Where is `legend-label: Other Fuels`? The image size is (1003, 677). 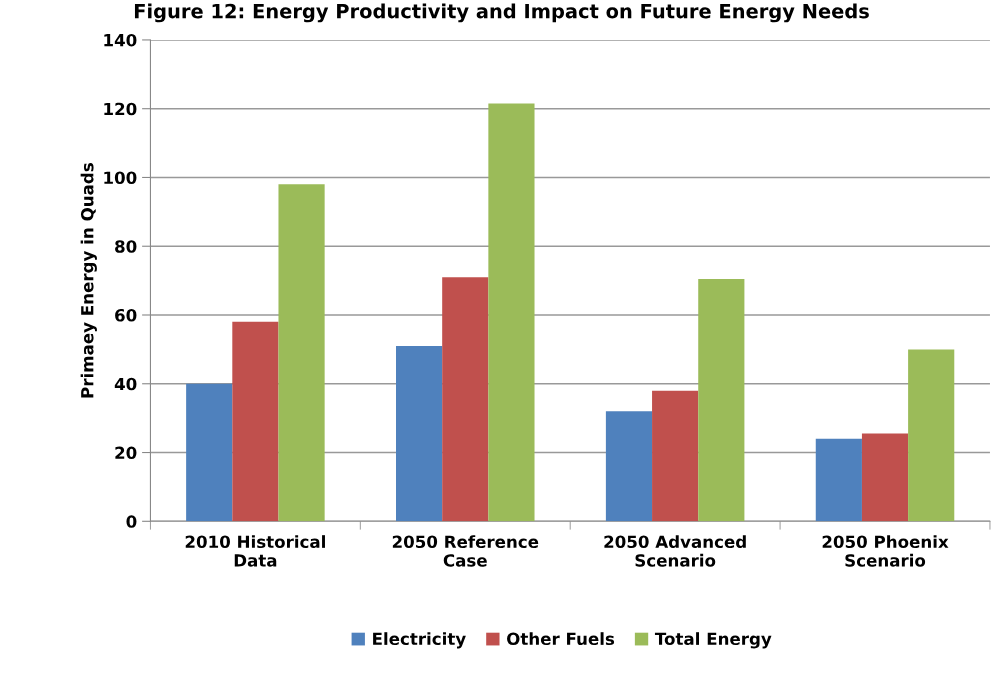
legend-label: Other Fuels is located at coordinates (561, 639).